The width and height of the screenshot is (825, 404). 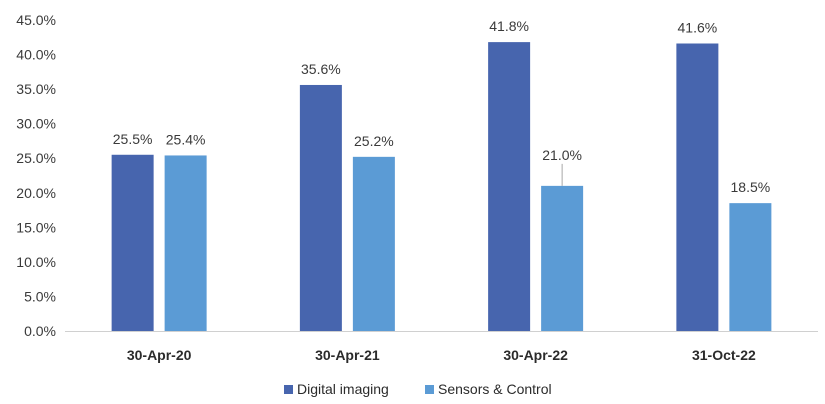 I want to click on data-label: 35.6%, so click(x=321, y=69).